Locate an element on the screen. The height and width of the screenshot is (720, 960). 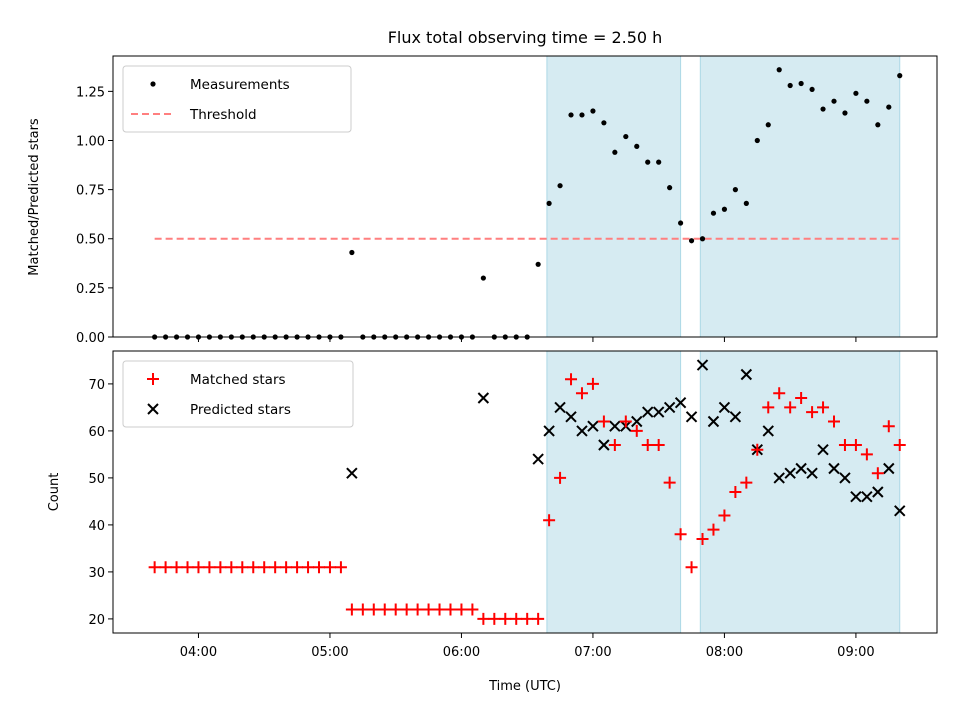
top-legend: Measurements Threshold is located at coordinates (237, 99).